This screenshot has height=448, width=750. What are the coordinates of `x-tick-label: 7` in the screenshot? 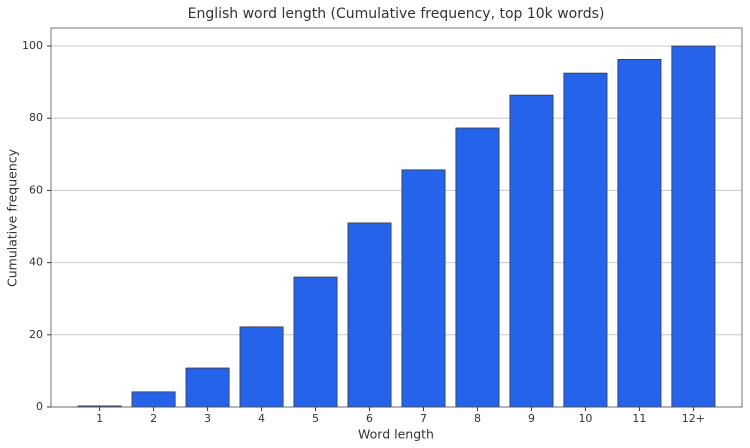 It's located at (423, 418).